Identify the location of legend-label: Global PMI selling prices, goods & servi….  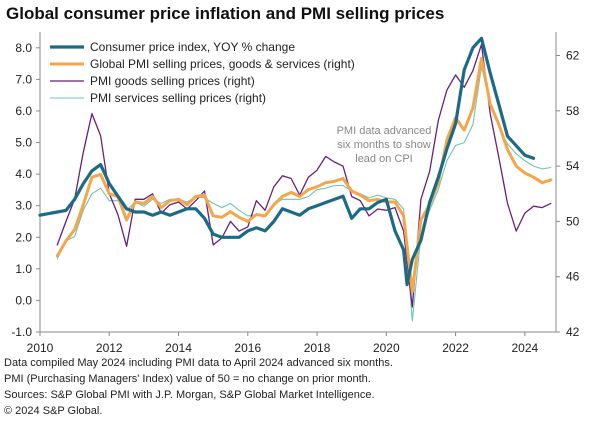
(222, 64).